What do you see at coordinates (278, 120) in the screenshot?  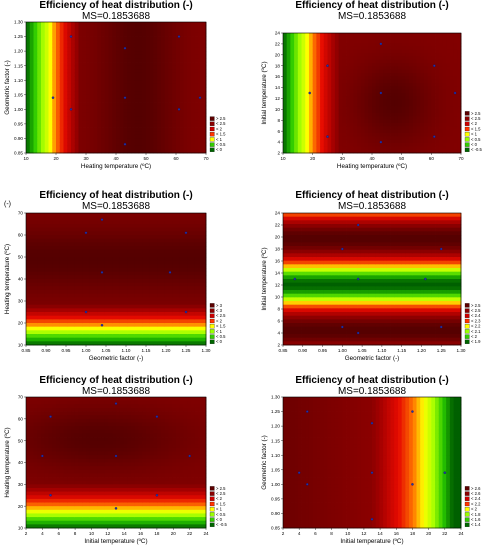 I see `y-tick-label: 8` at bounding box center [278, 120].